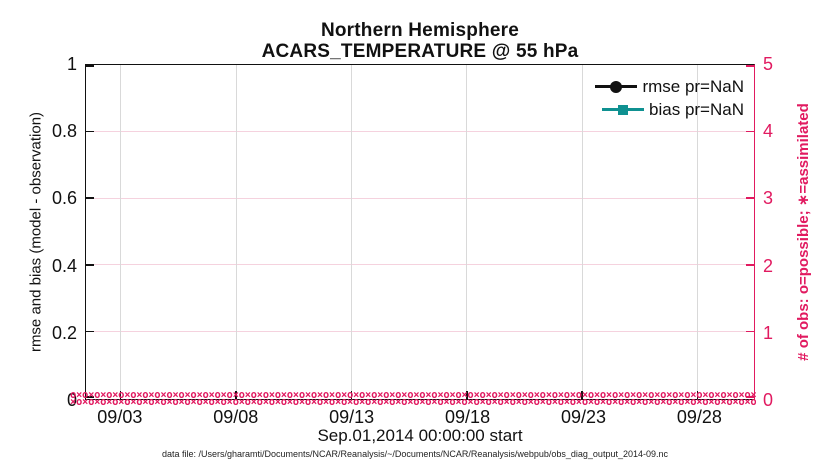 Image resolution: width=830 pixels, height=470 pixels. What do you see at coordinates (623, 109) in the screenshot?
I see `bias-line-square-marker` at bounding box center [623, 109].